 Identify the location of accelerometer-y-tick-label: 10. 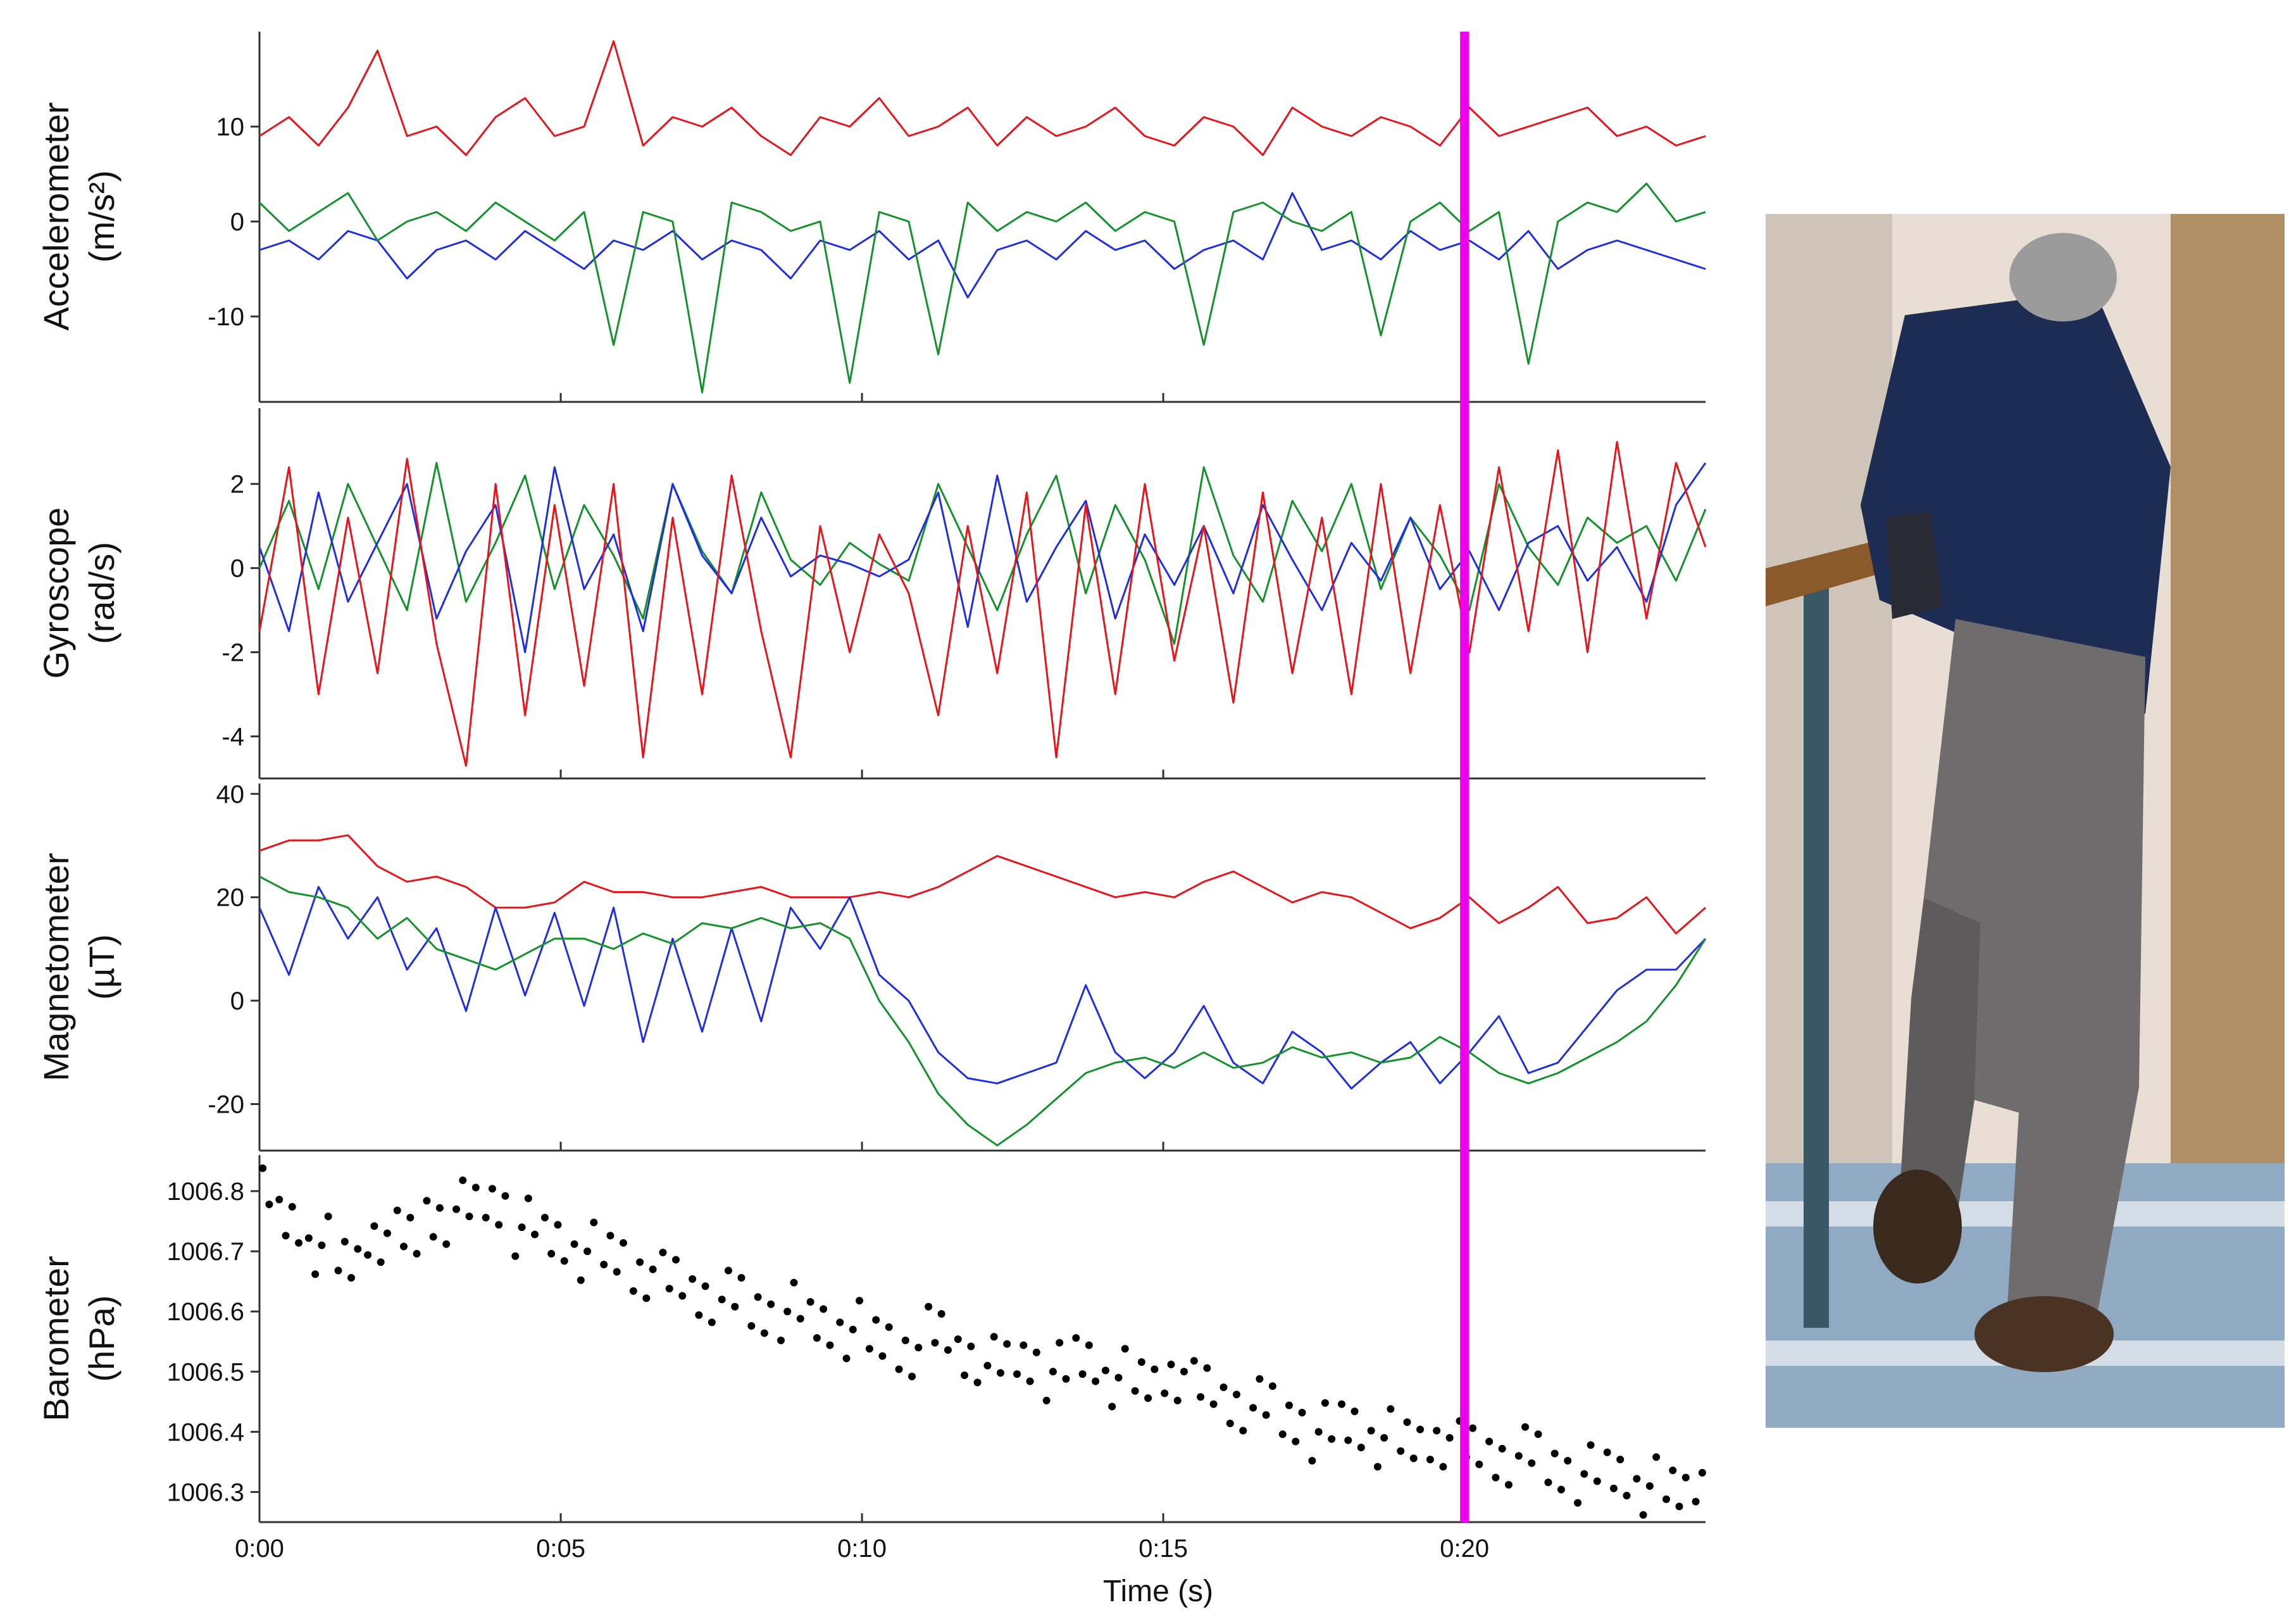
(231, 127).